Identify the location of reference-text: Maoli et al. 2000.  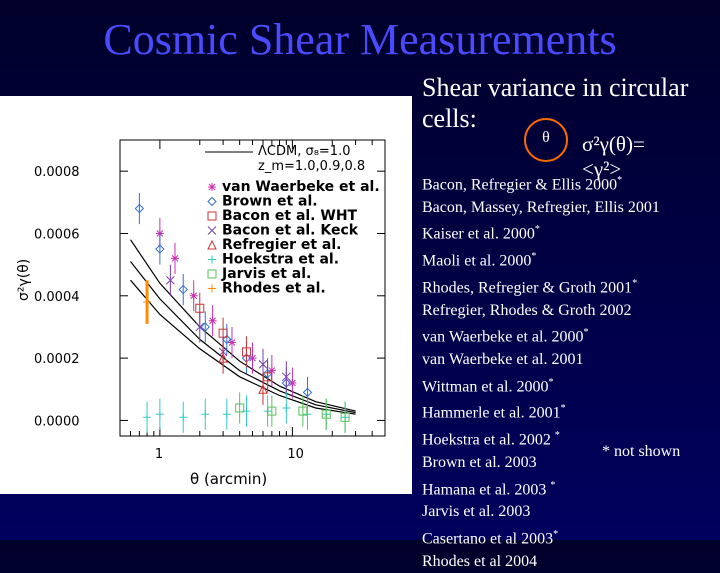
(477, 261).